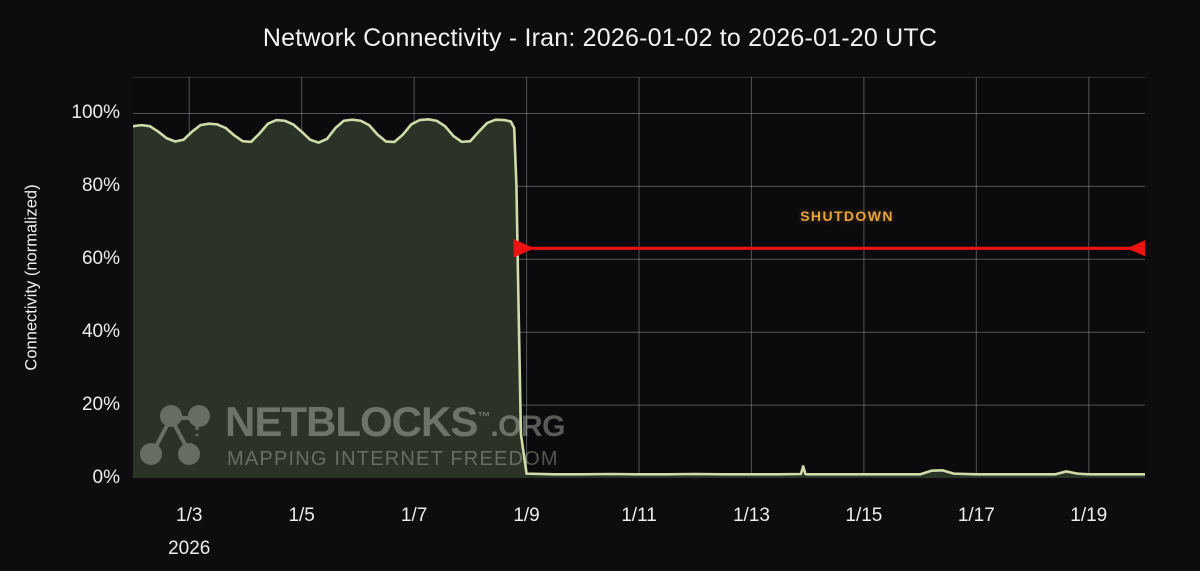  Describe the element at coordinates (100, 405) in the screenshot. I see `y-tick-label: 20%` at that location.